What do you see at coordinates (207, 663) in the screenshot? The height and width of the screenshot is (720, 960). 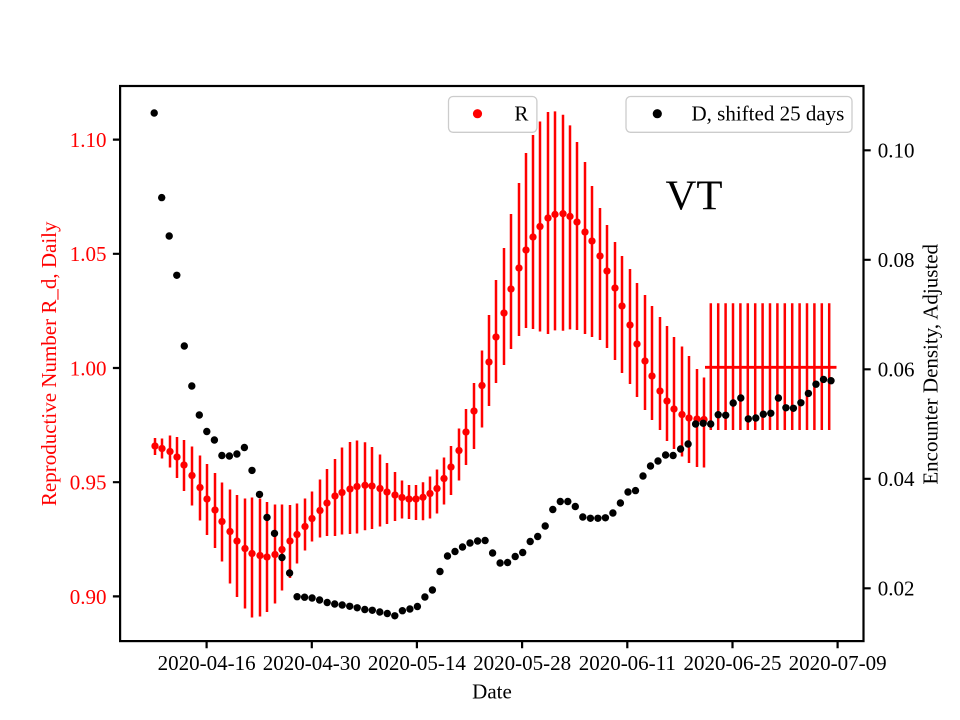 I see `svg-text: 2020-04-16` at bounding box center [207, 663].